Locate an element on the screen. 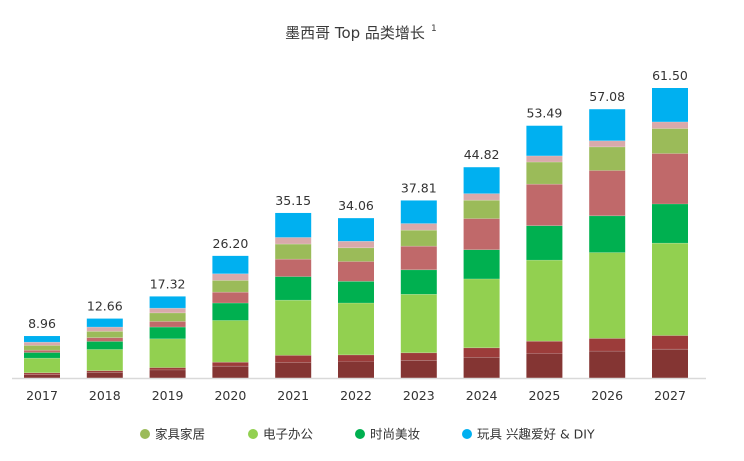  legend-label: 家具家居 is located at coordinates (180, 434).